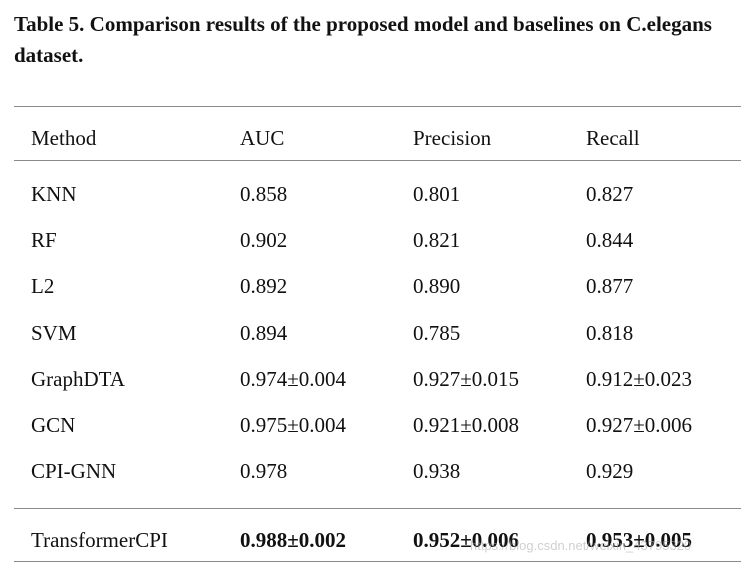 The width and height of the screenshot is (755, 568). What do you see at coordinates (610, 333) in the screenshot?
I see `recall-cell: 0.818` at bounding box center [610, 333].